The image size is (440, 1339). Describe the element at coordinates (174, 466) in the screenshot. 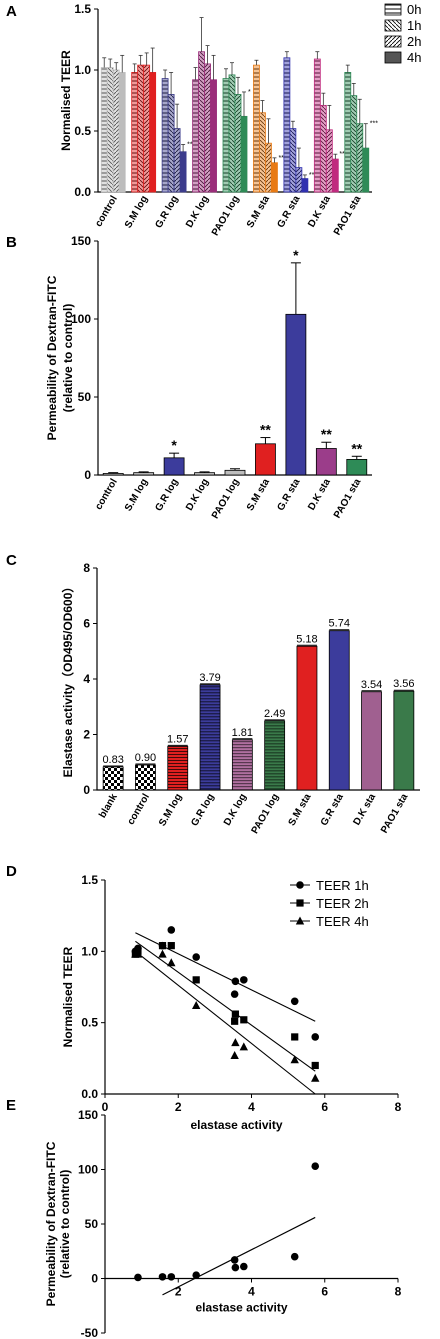

I see `bar-b-g-r-log` at that location.